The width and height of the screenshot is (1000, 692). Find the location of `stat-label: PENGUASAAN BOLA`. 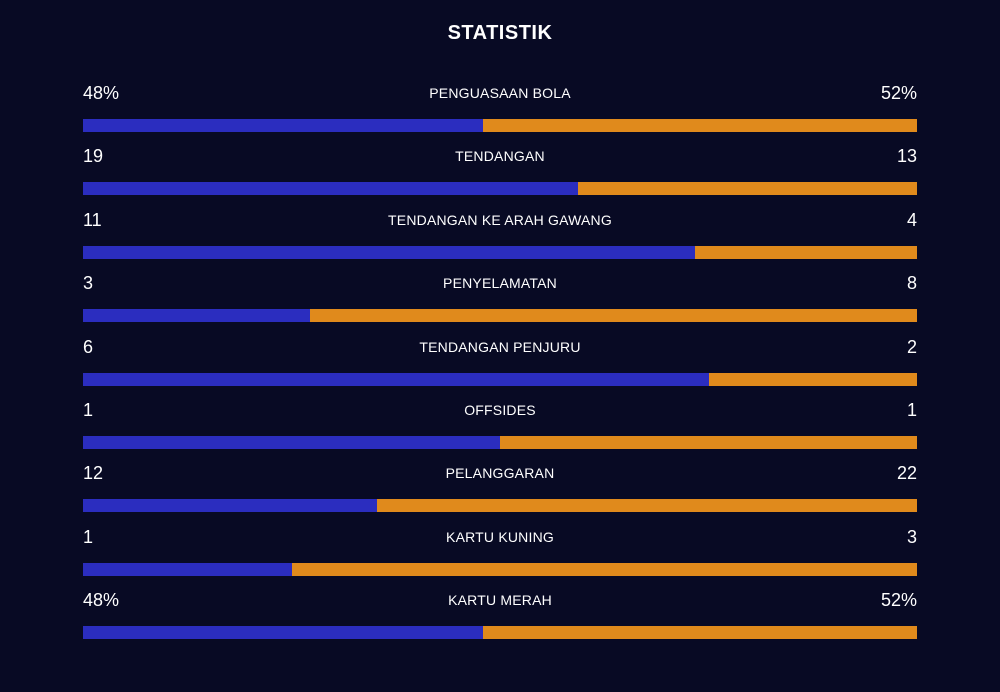

stat-label: PENGUASAAN BOLA is located at coordinates (500, 93).